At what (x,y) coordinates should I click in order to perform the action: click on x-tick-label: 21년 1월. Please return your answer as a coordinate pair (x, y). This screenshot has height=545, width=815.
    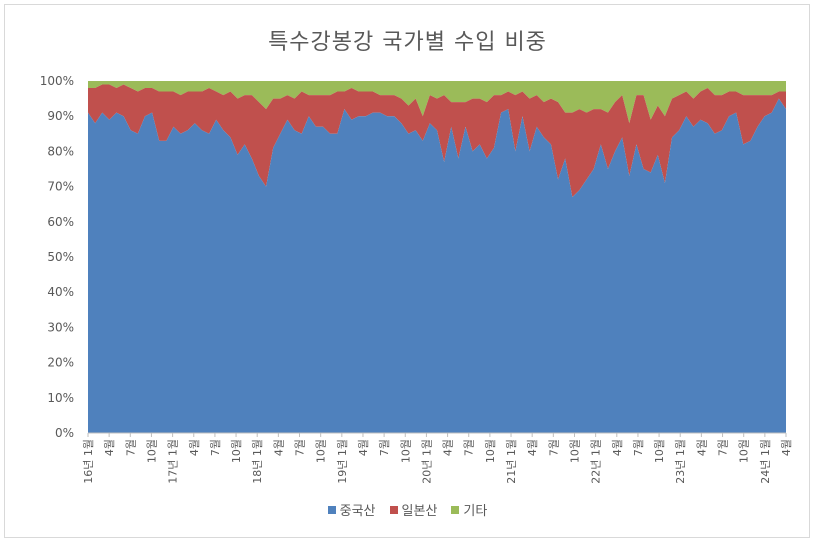
    Looking at the image, I should click on (511, 461).